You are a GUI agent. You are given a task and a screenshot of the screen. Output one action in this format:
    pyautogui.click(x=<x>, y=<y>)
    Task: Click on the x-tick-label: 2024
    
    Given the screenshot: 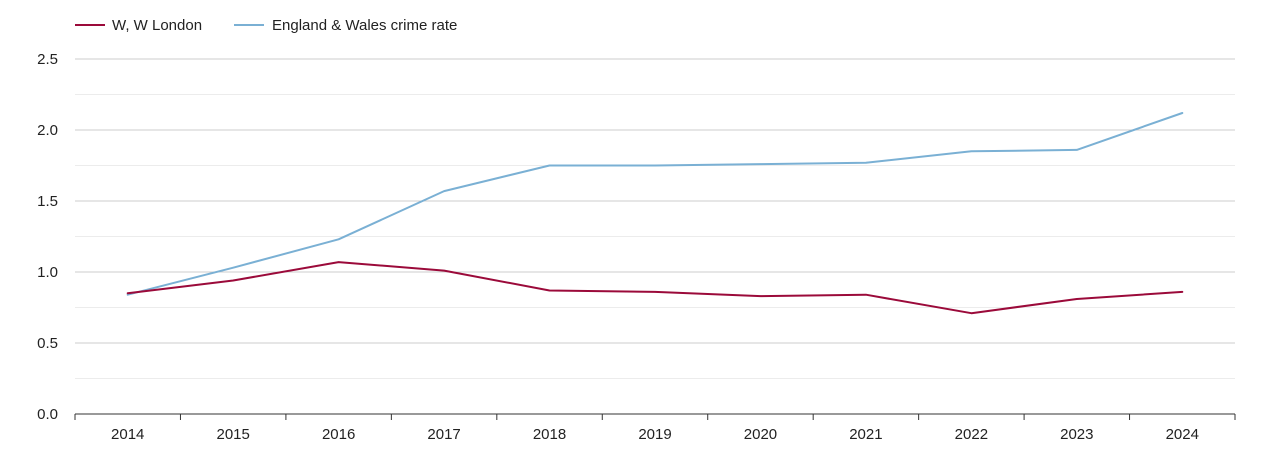 What is the action you would take?
    pyautogui.click(x=1182, y=434)
    